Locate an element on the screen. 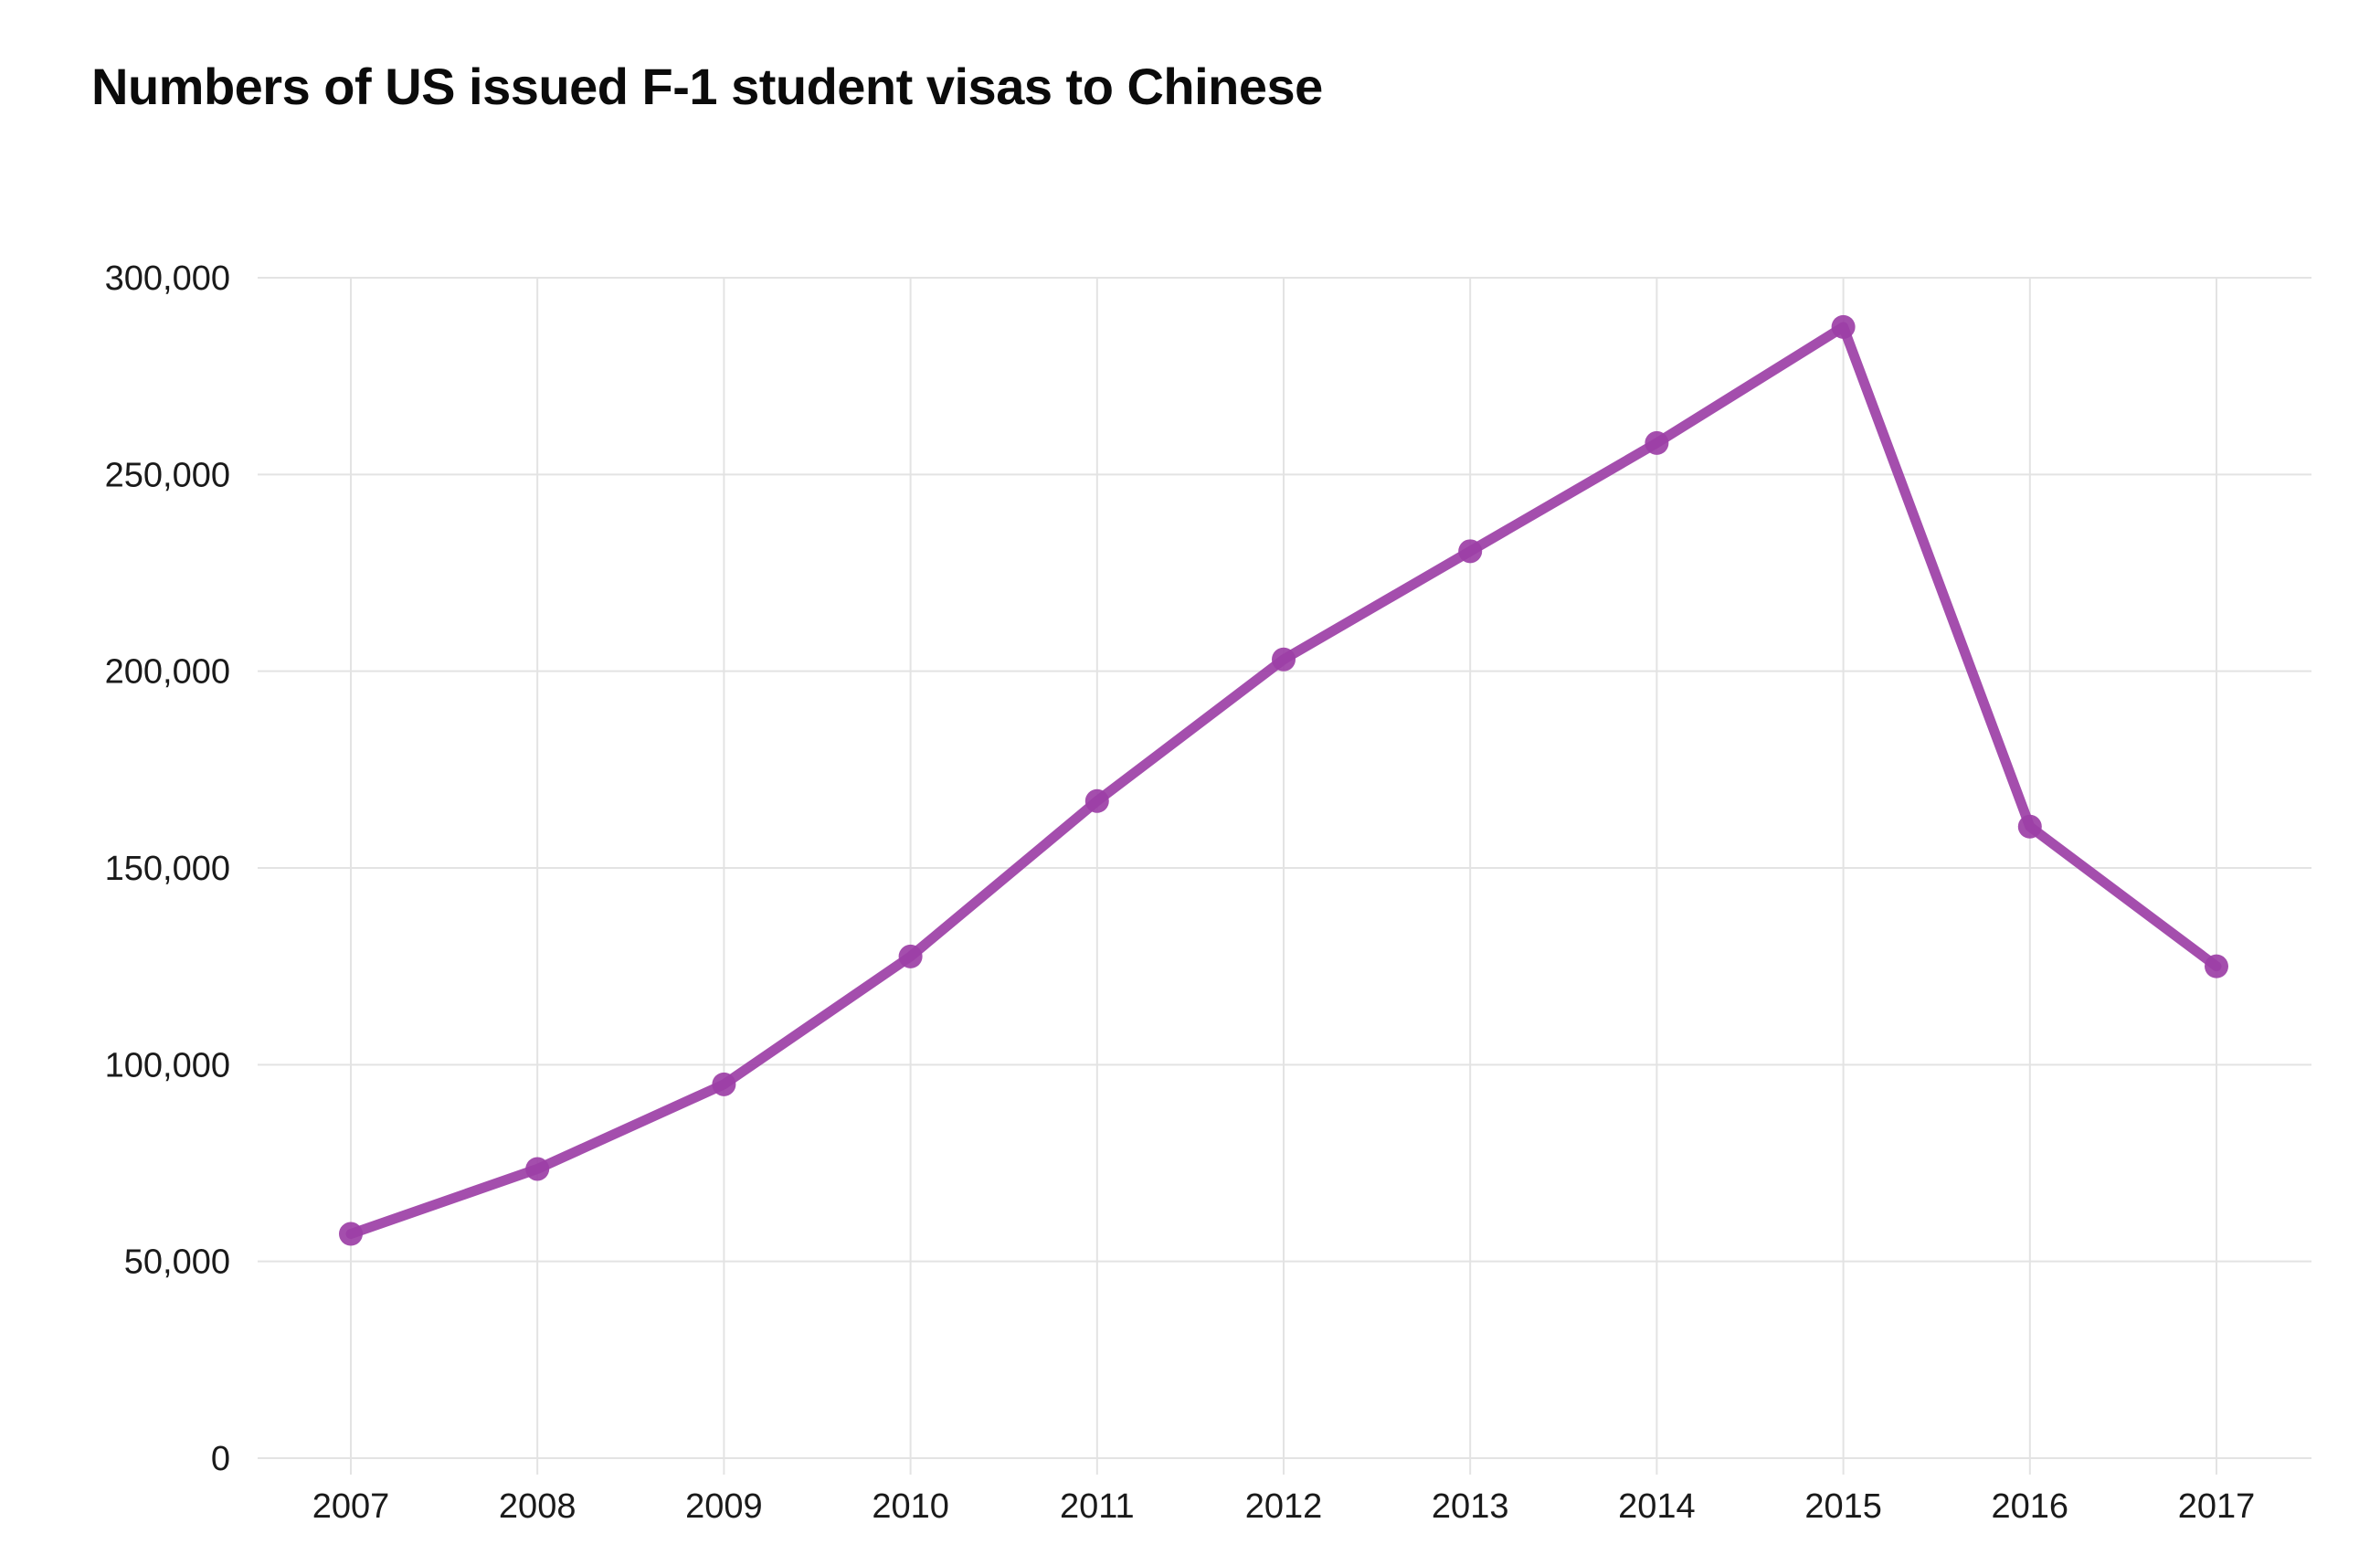 The width and height of the screenshot is (2380, 1555). y-tick-label: 200,000 is located at coordinates (168, 673).